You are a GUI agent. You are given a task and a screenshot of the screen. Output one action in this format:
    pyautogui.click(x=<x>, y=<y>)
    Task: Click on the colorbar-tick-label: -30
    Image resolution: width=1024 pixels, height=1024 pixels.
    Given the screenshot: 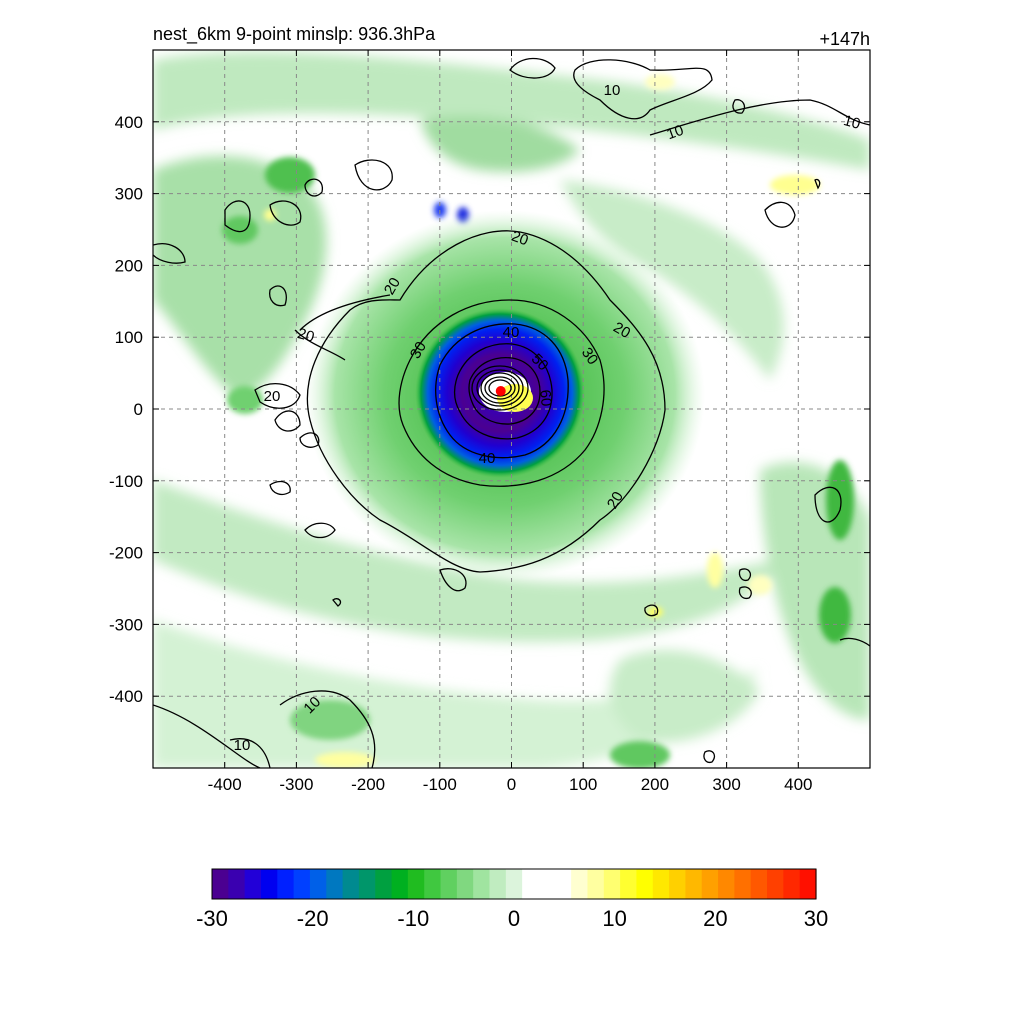 What is the action you would take?
    pyautogui.click(x=212, y=918)
    